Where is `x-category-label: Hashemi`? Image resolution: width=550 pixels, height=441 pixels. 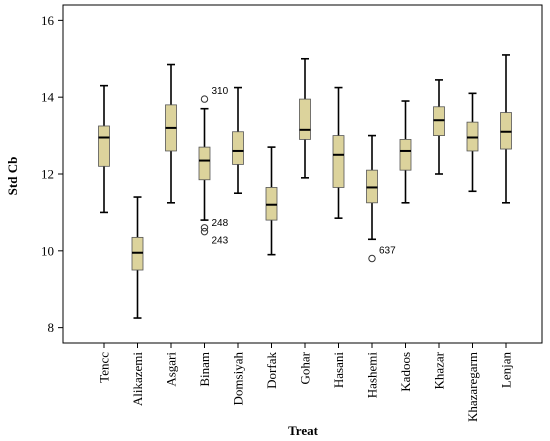
x-category-label: Hashemi is located at coordinates (372, 375).